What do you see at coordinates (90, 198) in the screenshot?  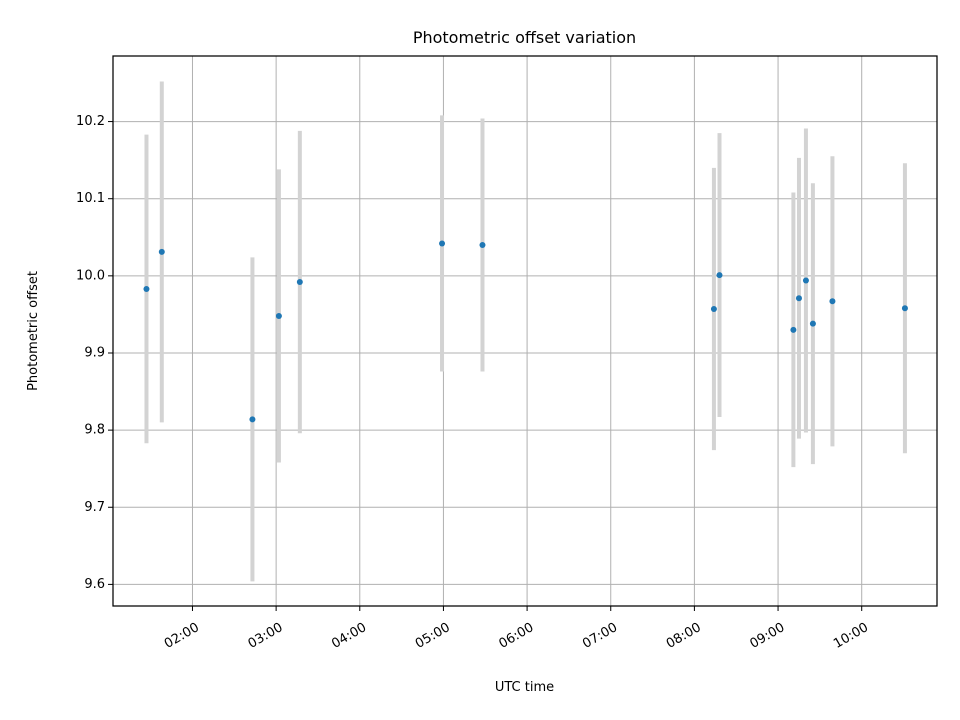 I see `y-tick-label: 10.1` at bounding box center [90, 198].